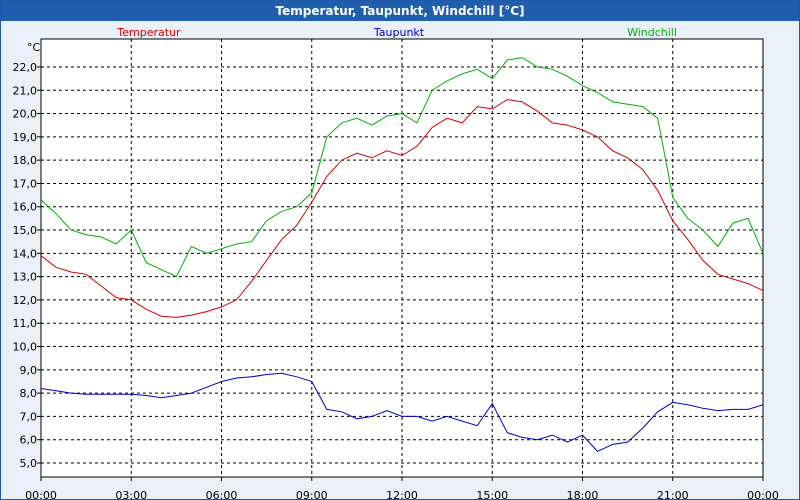 This screenshot has width=800, height=500. I want to click on y-tick-label: 16,0, so click(25, 207).